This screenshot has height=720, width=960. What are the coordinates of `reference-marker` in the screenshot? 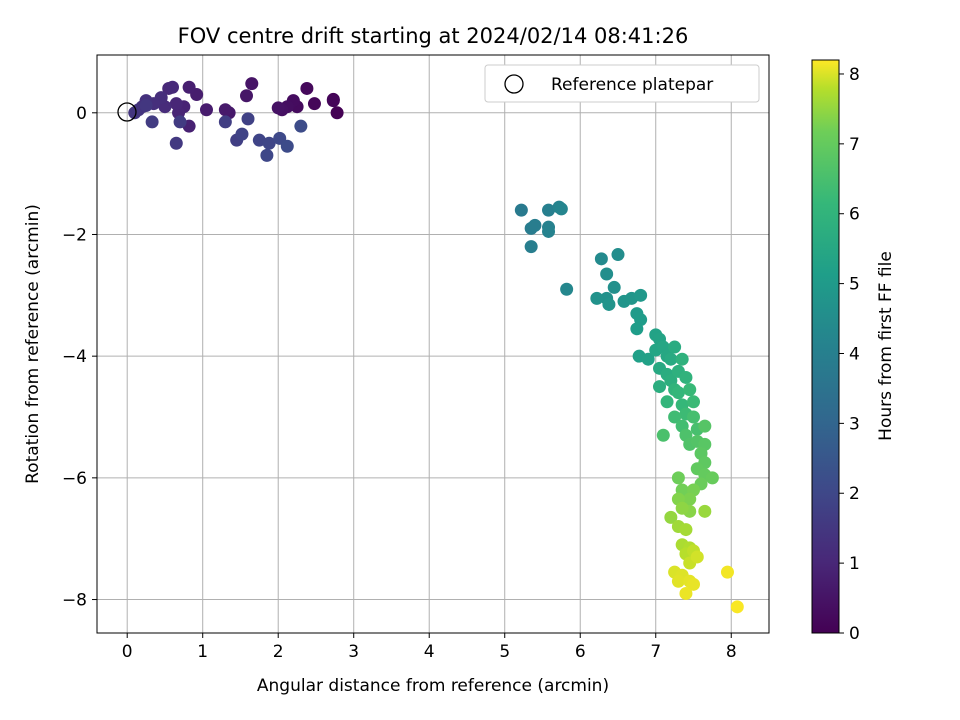 It's located at (127, 112).